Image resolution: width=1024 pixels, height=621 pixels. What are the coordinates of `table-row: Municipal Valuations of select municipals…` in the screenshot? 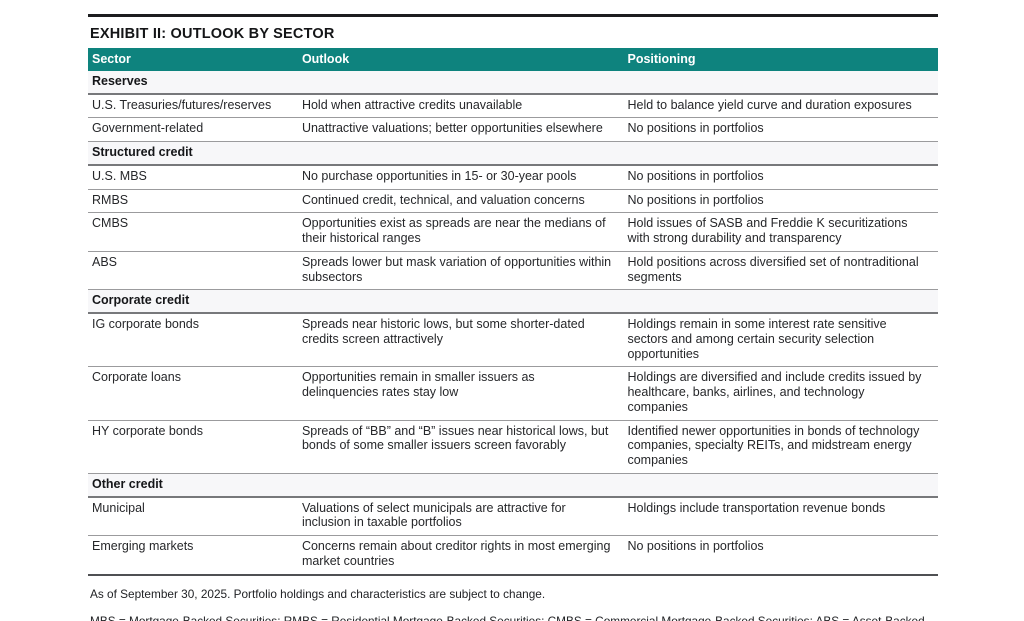 It's located at (513, 516).